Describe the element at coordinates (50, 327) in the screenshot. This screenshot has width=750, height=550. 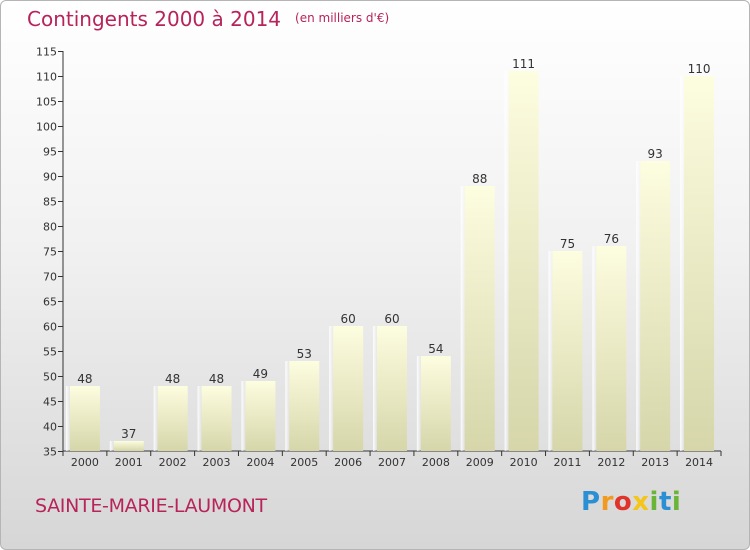
I see `y-tick-label: 60` at that location.